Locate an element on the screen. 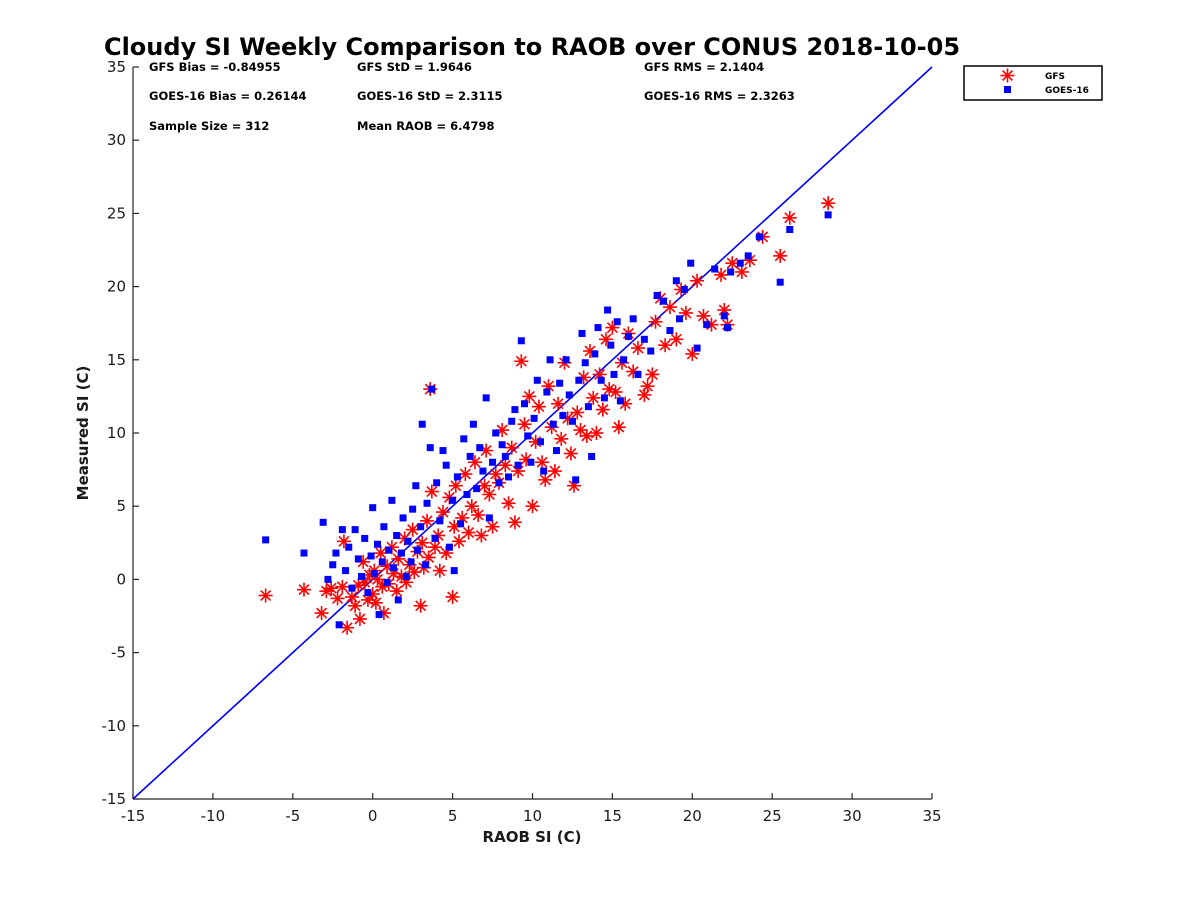  x-tick-label: -10 is located at coordinates (213, 816).